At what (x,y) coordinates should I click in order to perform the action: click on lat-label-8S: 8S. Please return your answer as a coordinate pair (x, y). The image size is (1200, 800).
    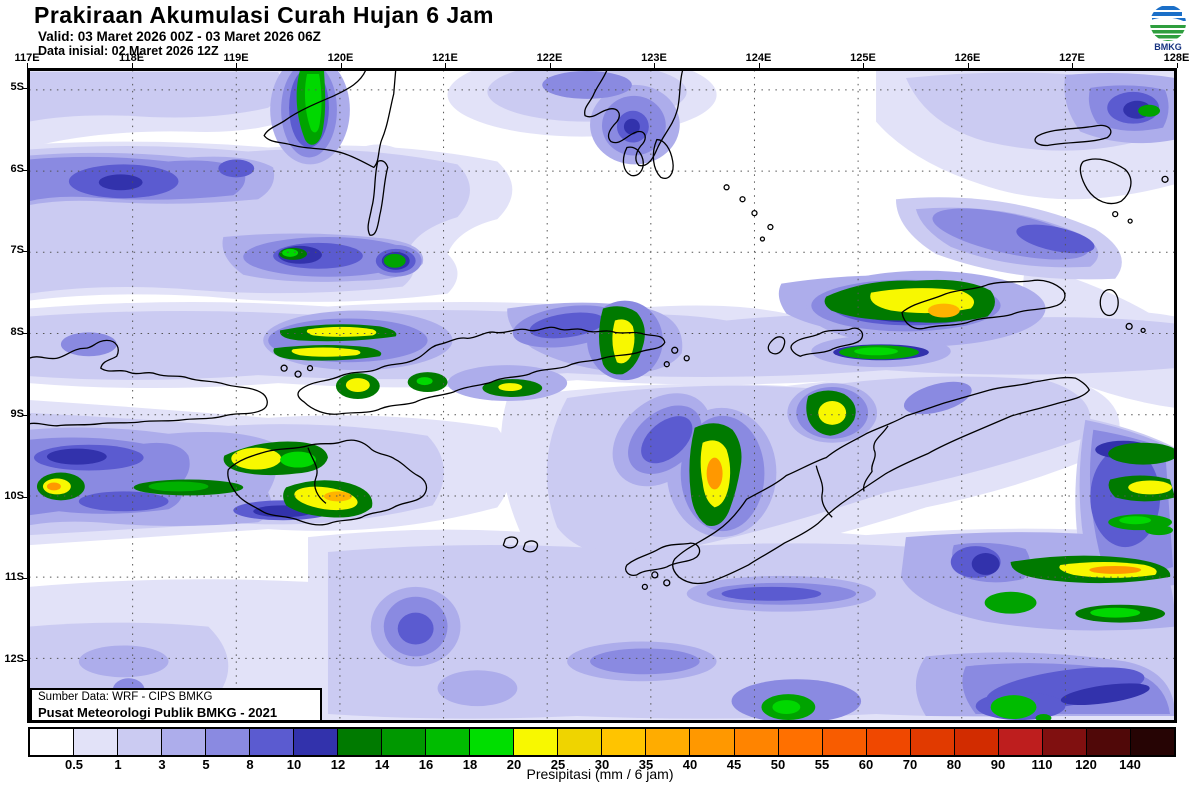
    Looking at the image, I should click on (17, 332).